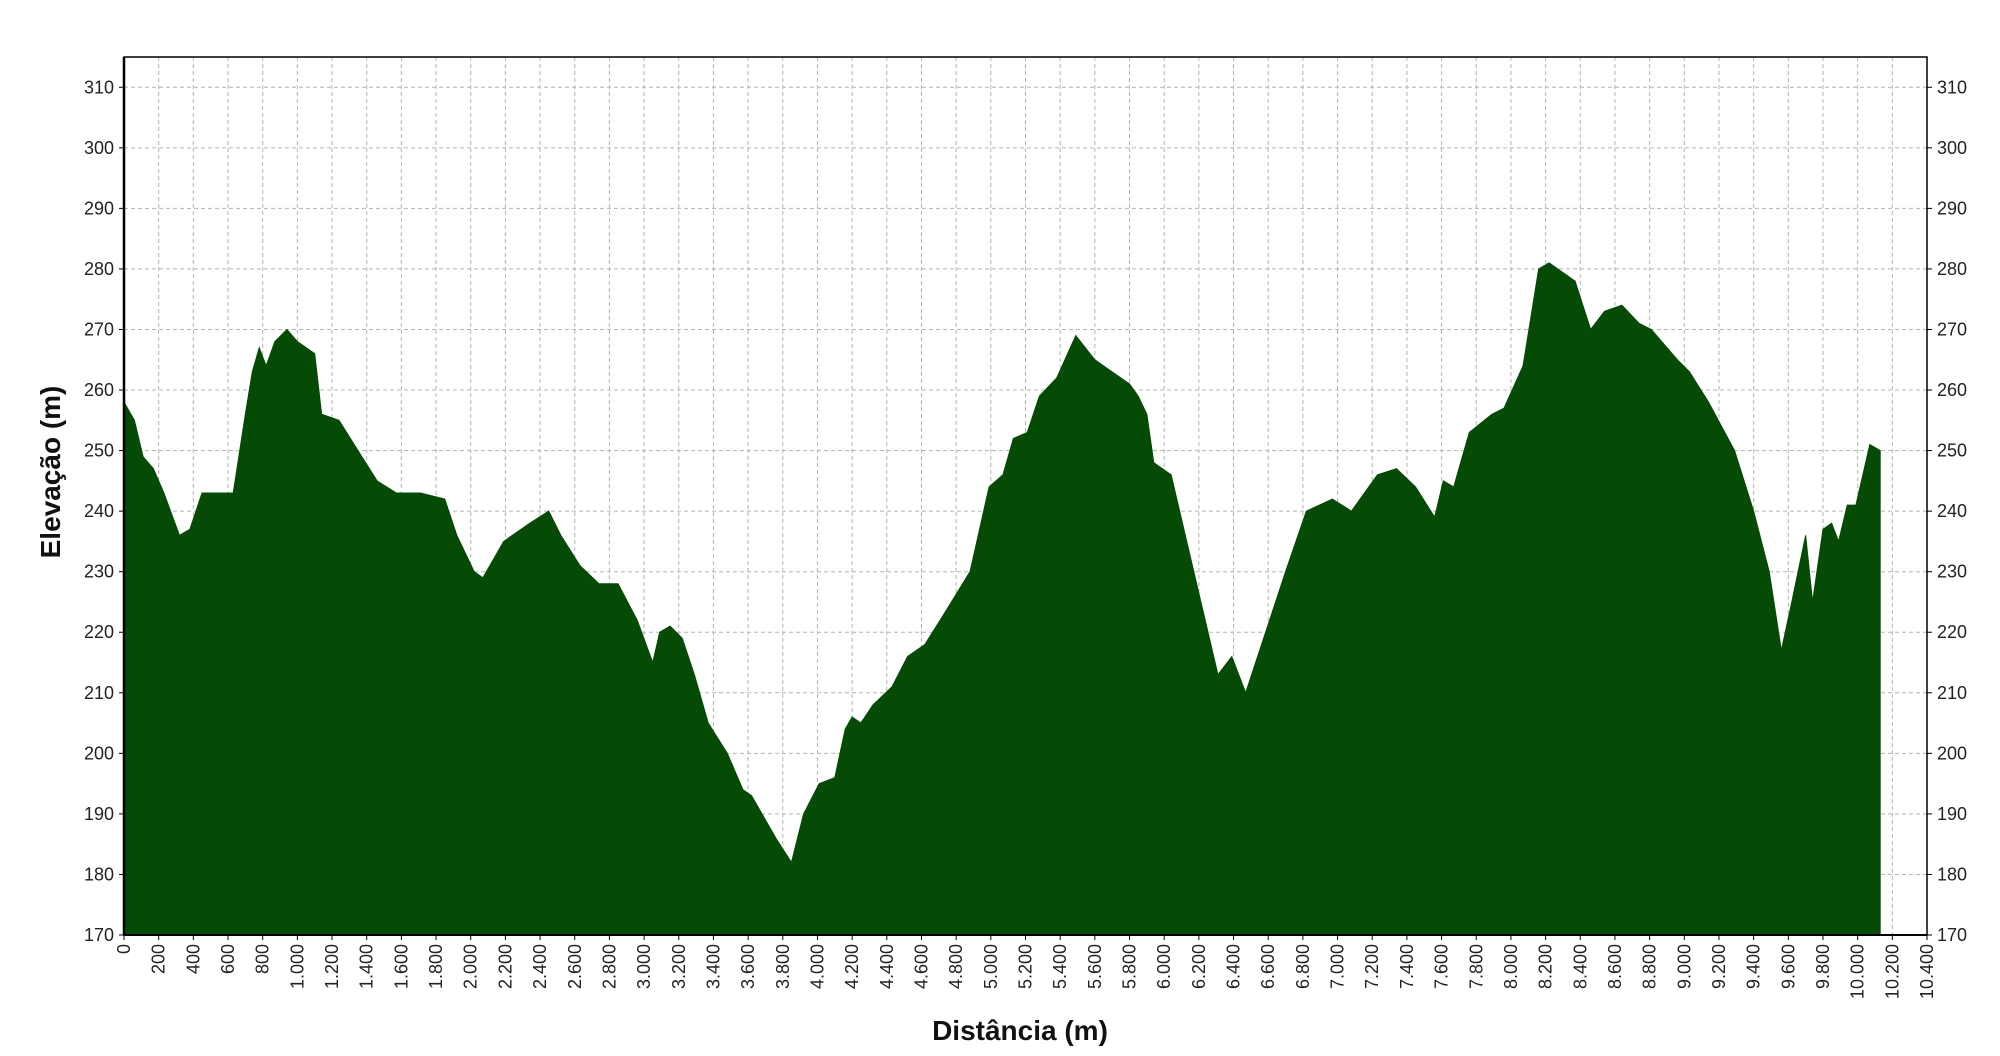 The width and height of the screenshot is (2000, 1056). I want to click on x-tick-label: 10.200, so click(1892, 971).